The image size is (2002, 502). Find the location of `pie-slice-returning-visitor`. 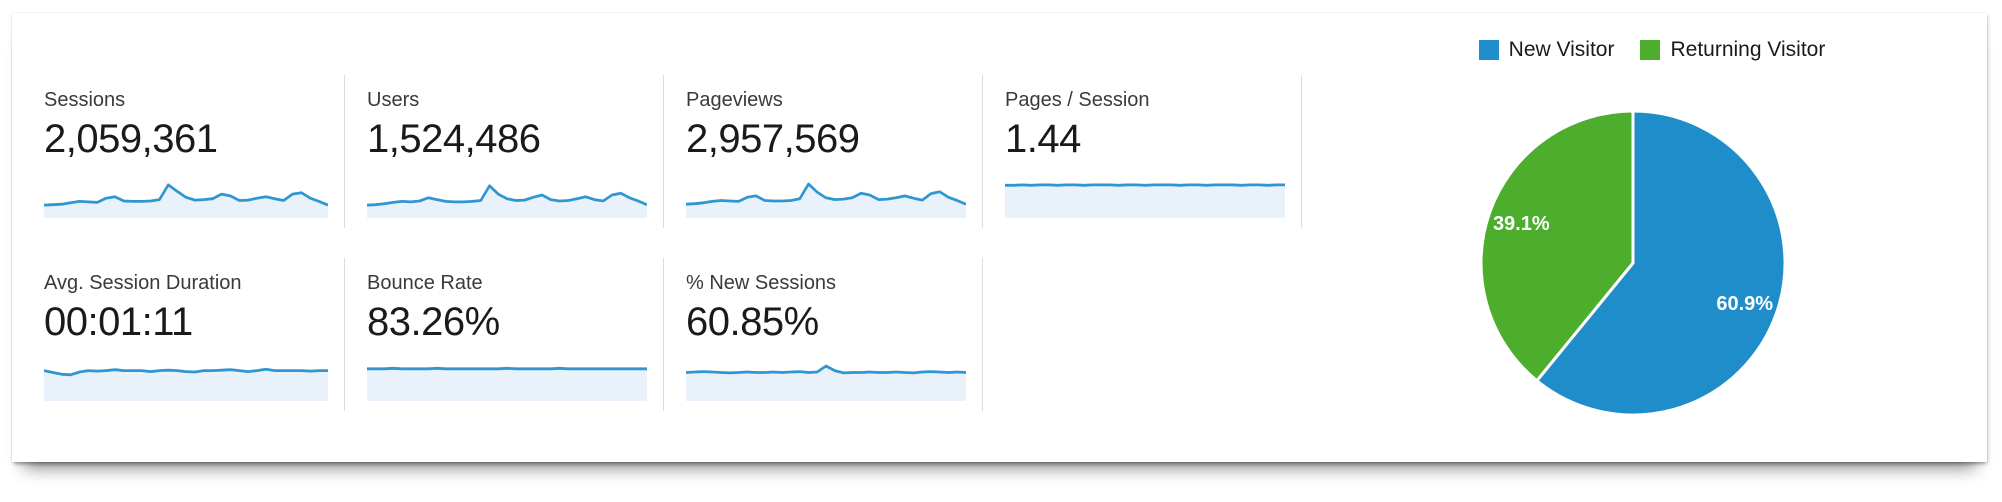

pie-slice-returning-visitor is located at coordinates (1557, 246).